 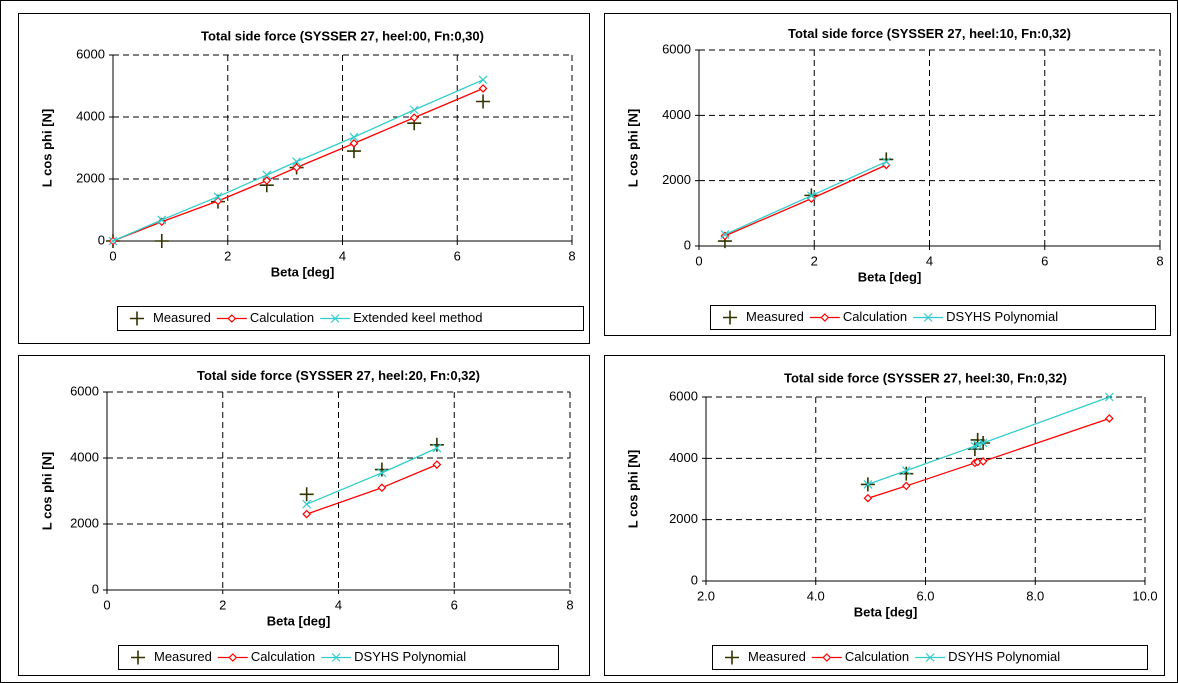 What do you see at coordinates (925, 595) in the screenshot?
I see `x-tick-label: 6.0` at bounding box center [925, 595].